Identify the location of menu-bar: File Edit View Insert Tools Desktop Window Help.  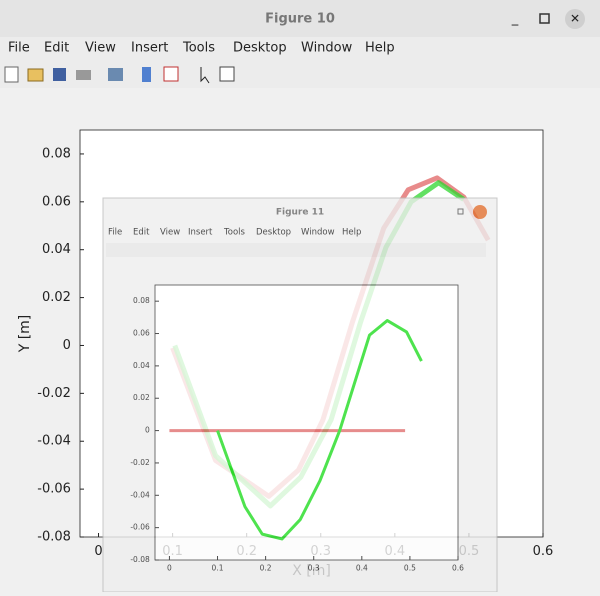
(201, 48).